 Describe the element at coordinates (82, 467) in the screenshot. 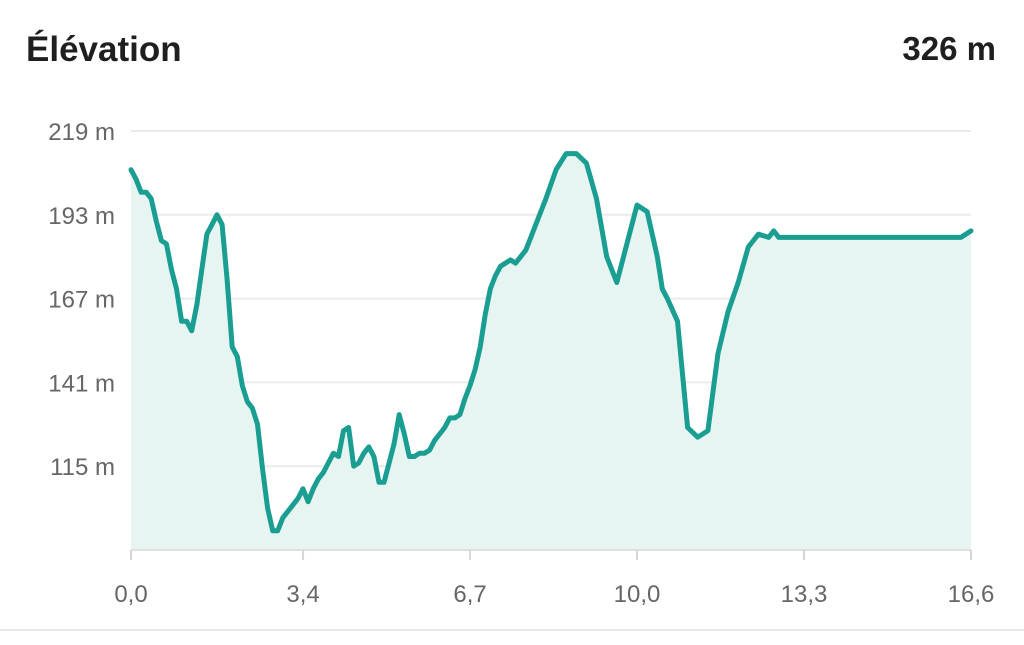

I see `y-tick-label: 115 m` at that location.